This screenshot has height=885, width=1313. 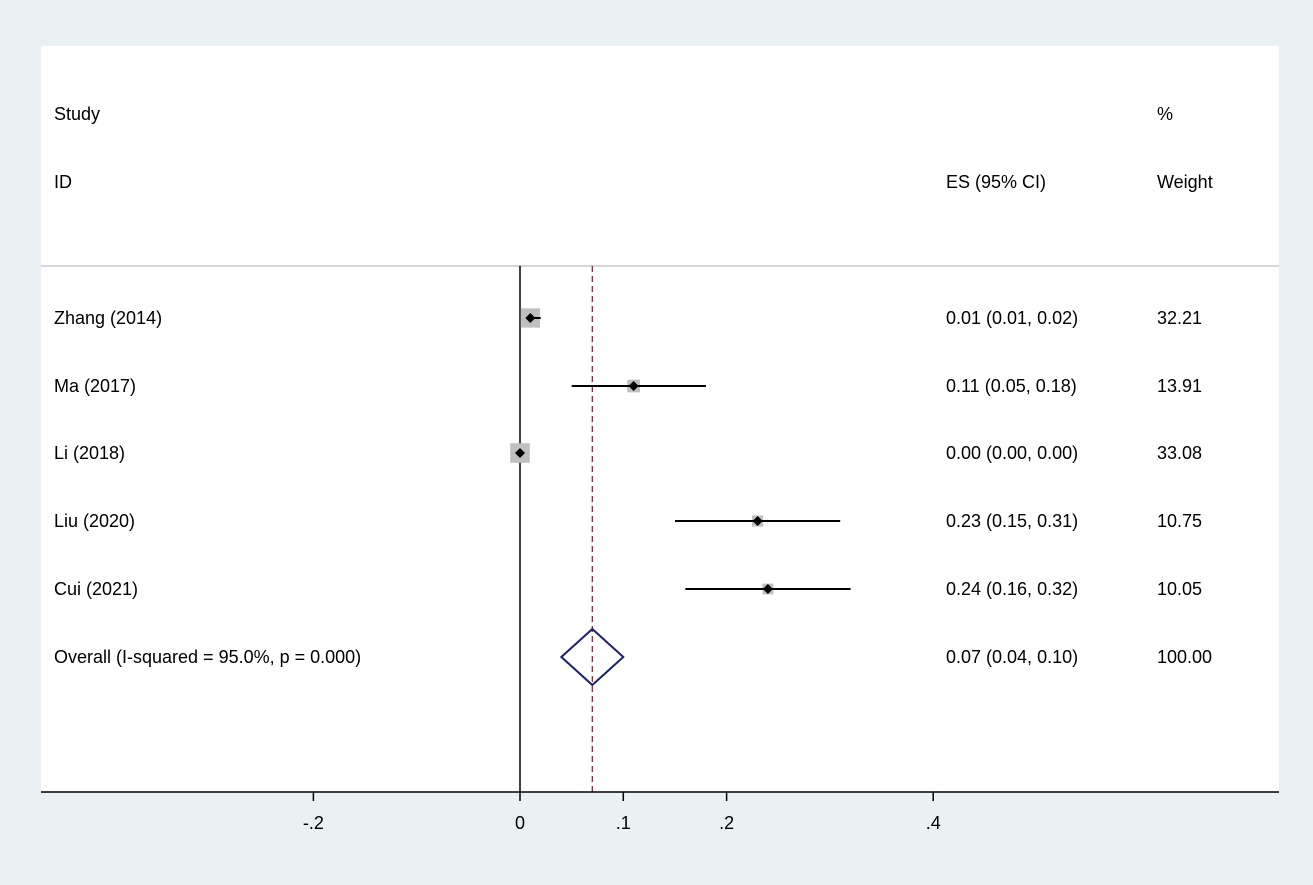 What do you see at coordinates (520, 823) in the screenshot?
I see `x-tick-label: 0` at bounding box center [520, 823].